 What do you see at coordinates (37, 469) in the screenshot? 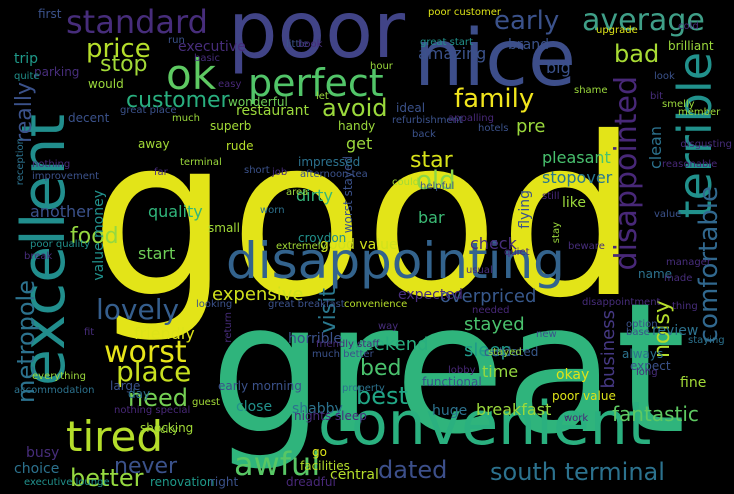
I see `word-choice: choice` at bounding box center [37, 469].